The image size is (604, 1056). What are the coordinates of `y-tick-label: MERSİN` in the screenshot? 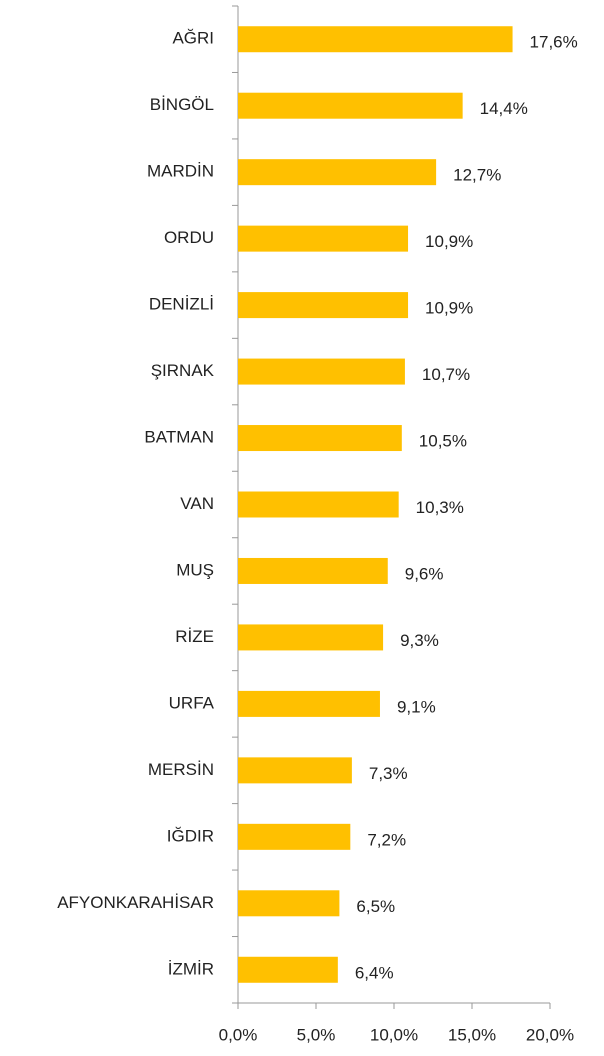 It's located at (181, 769).